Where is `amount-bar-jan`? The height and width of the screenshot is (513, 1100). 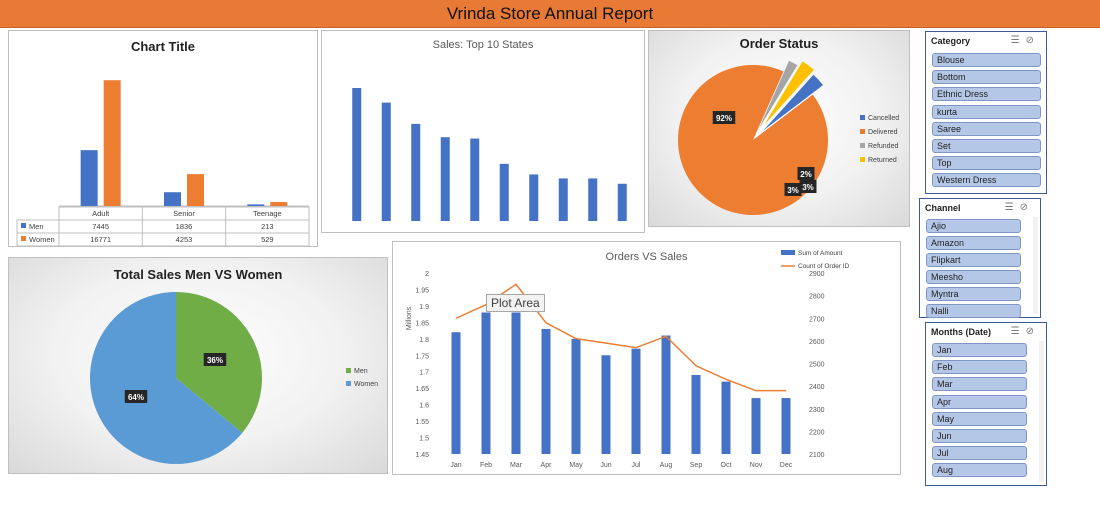 amount-bar-jan is located at coordinates (456, 393).